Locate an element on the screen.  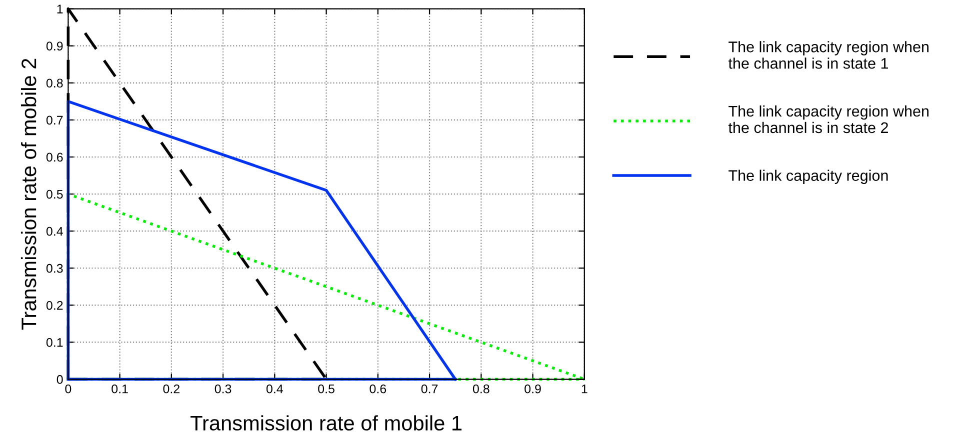
x-tick-label: 0.1 is located at coordinates (120, 389).